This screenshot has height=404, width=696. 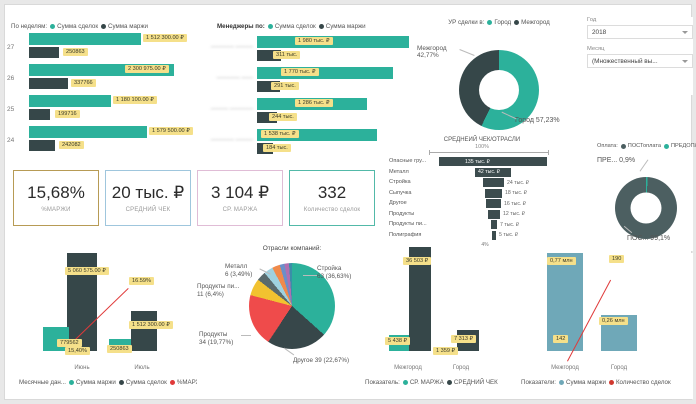 What do you see at coordinates (398, 341) in the screenshot?
I see `data-label-margin-mezhgorod: 5 438 ₽` at bounding box center [398, 341].